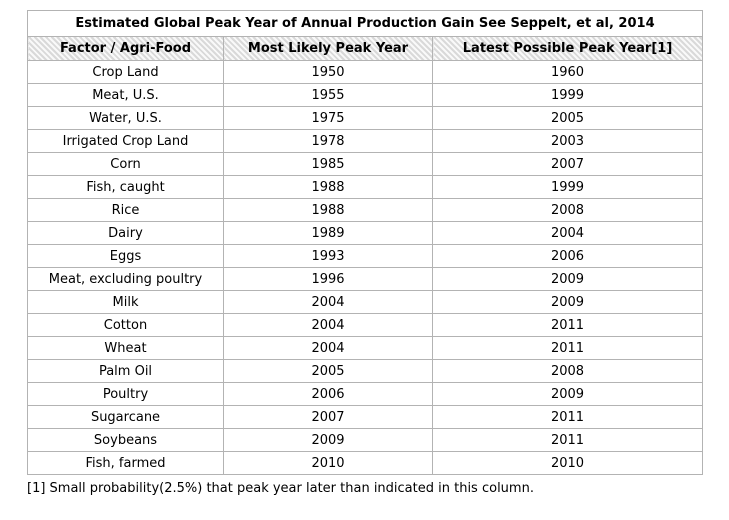 This screenshot has height=520, width=729. I want to click on table-row: Meat, U.S. 1955 1999, so click(365, 95).